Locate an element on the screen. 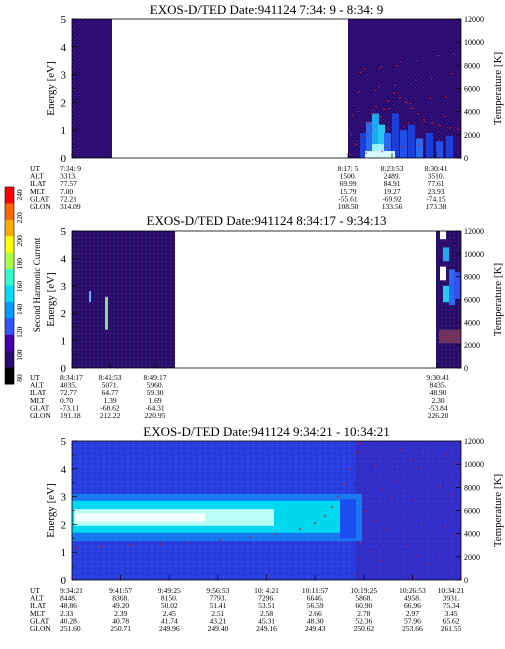  chart-title: EXOS-D/TED Date:941124 7:34: 9 - 8:34: 9 is located at coordinates (267, 9).